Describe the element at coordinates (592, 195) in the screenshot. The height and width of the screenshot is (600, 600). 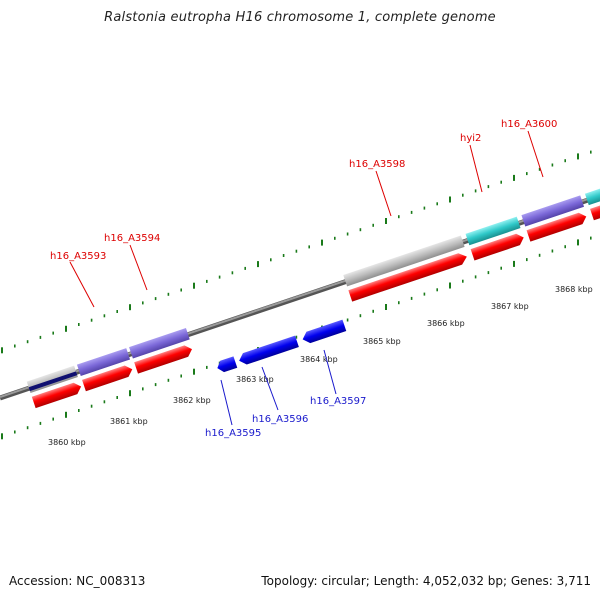
I see `gene-partial-cyan` at that location.